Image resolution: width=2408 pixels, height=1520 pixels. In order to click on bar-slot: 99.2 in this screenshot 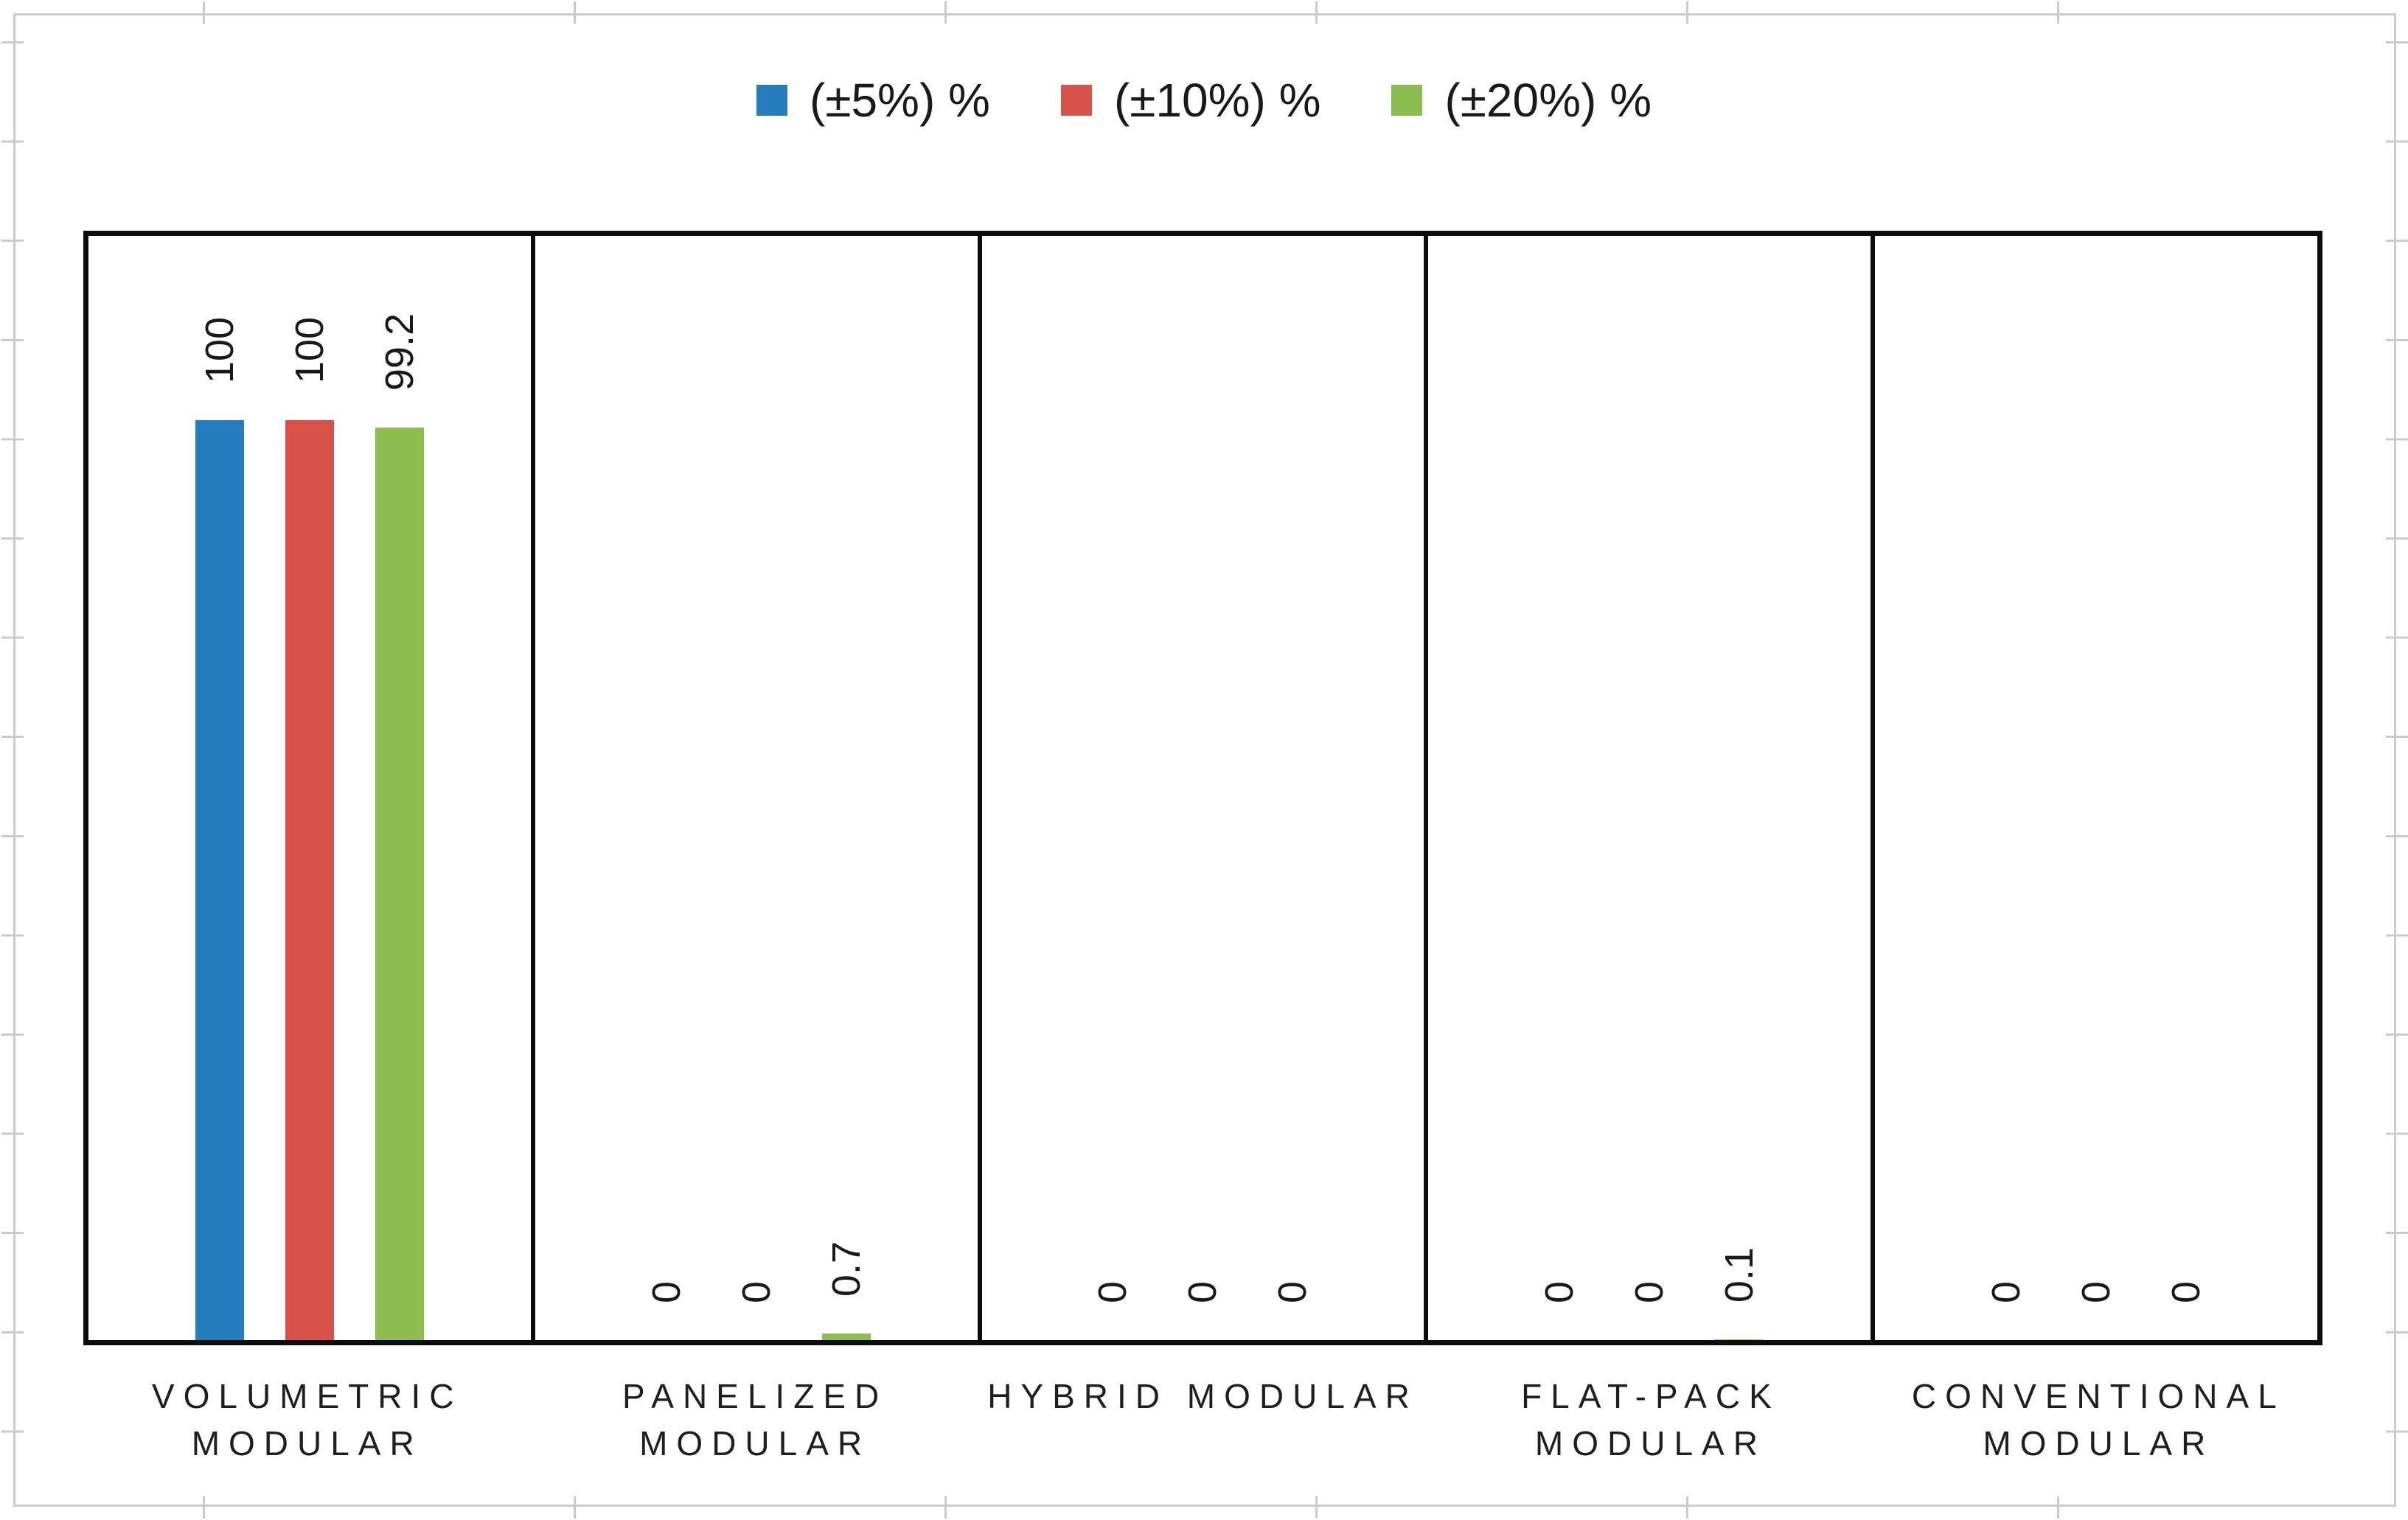, I will do `click(399, 788)`.